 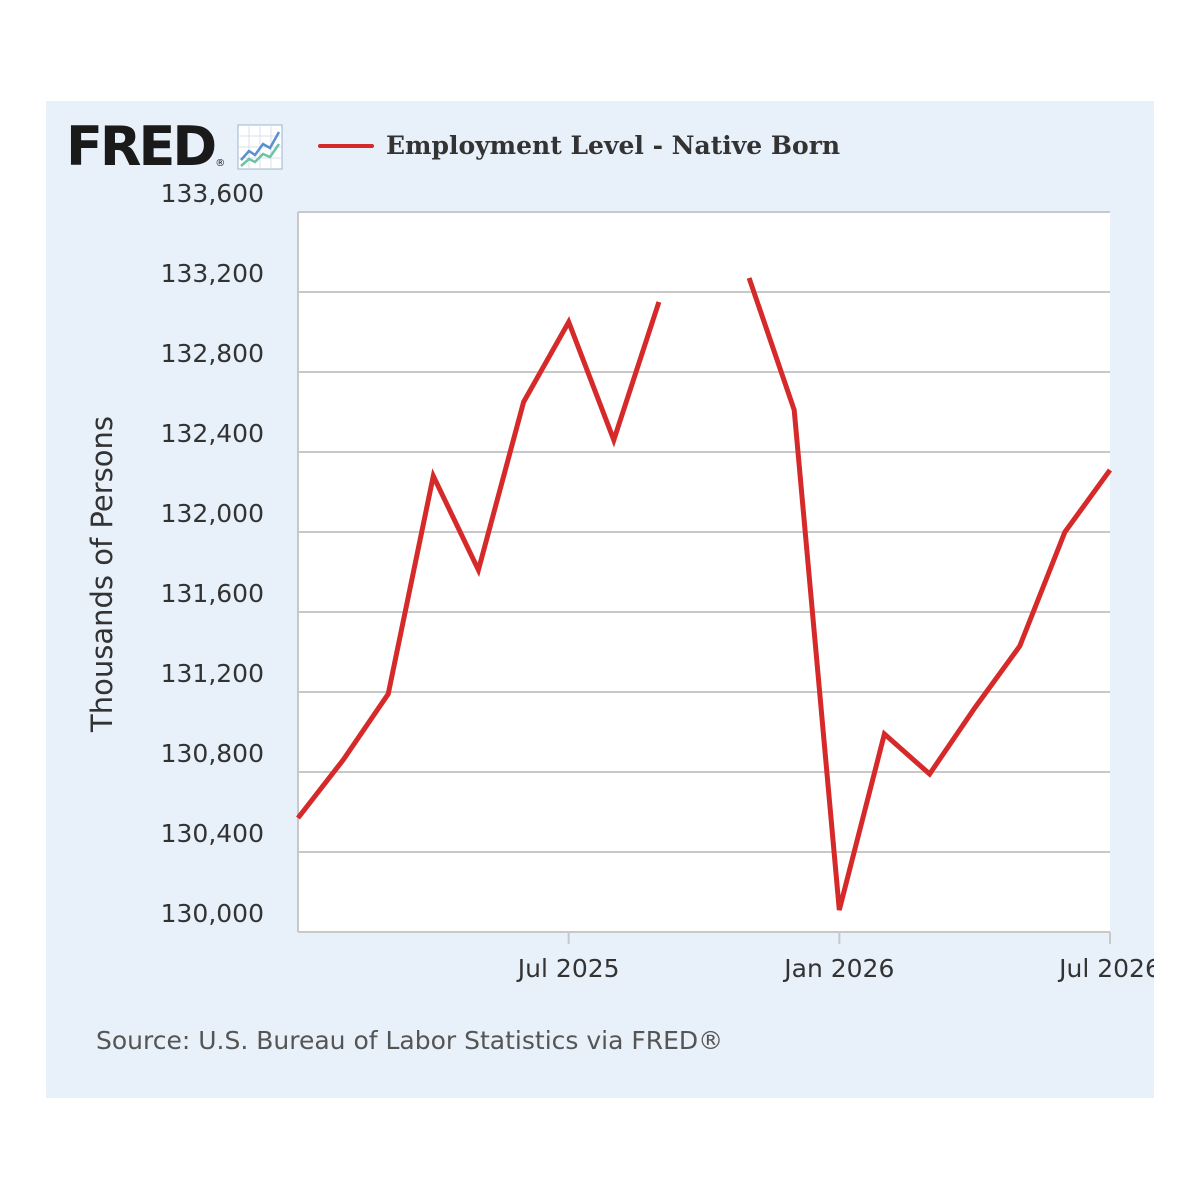 What do you see at coordinates (838, 968) in the screenshot?
I see `x-tick-label: Jan 2026` at bounding box center [838, 968].